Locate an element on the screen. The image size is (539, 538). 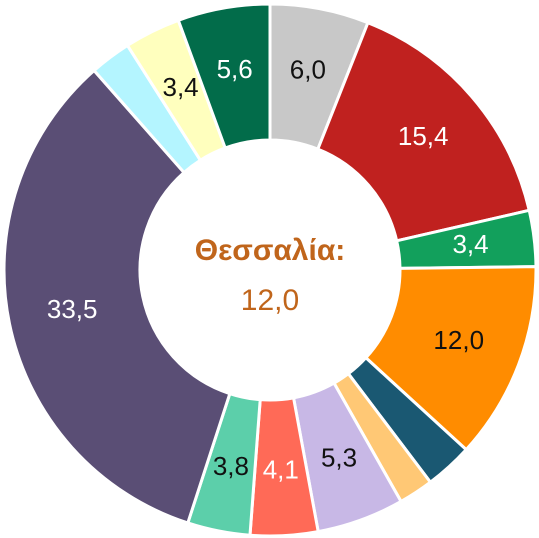
data-label: 12,0 is located at coordinates (458, 340).